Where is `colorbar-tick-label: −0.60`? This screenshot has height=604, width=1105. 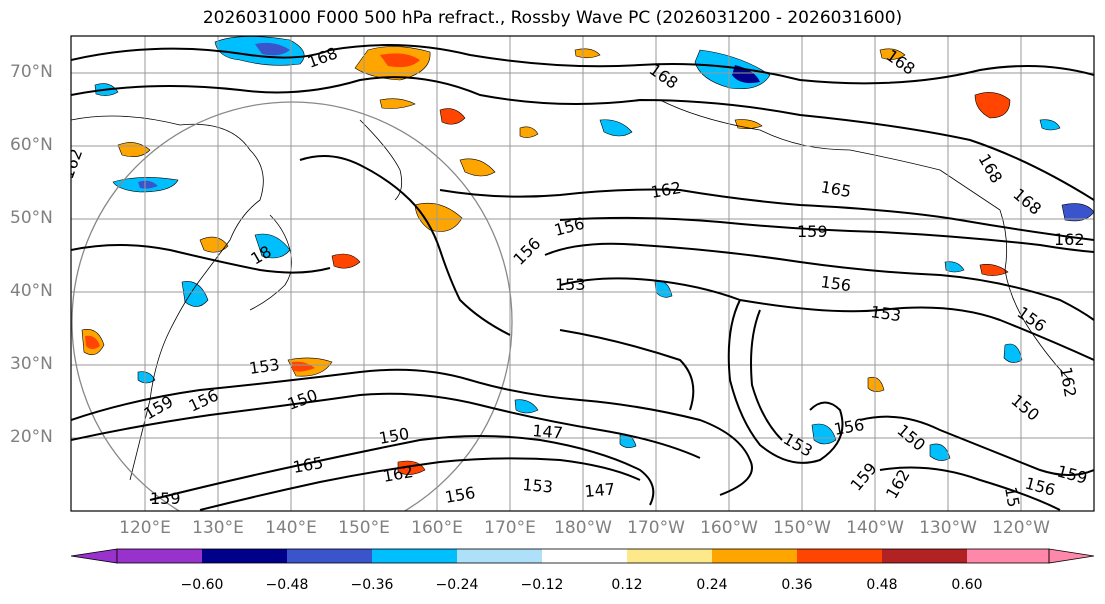
colorbar-tick-label: −0.60 is located at coordinates (202, 585).